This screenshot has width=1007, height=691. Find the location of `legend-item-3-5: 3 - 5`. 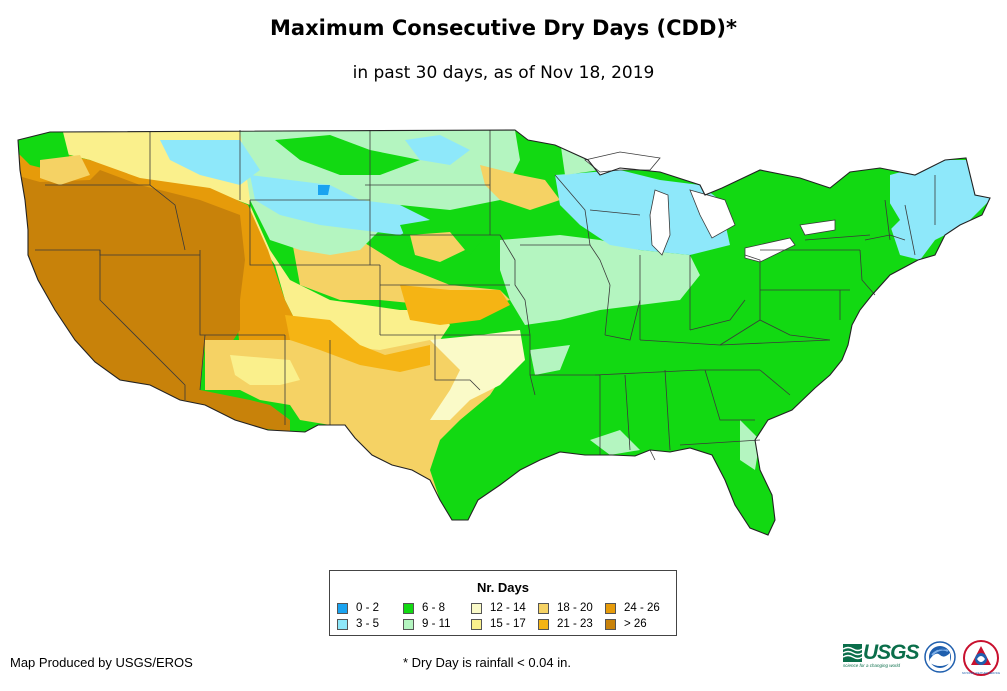

legend-item-3-5: 3 - 5 is located at coordinates (358, 624).